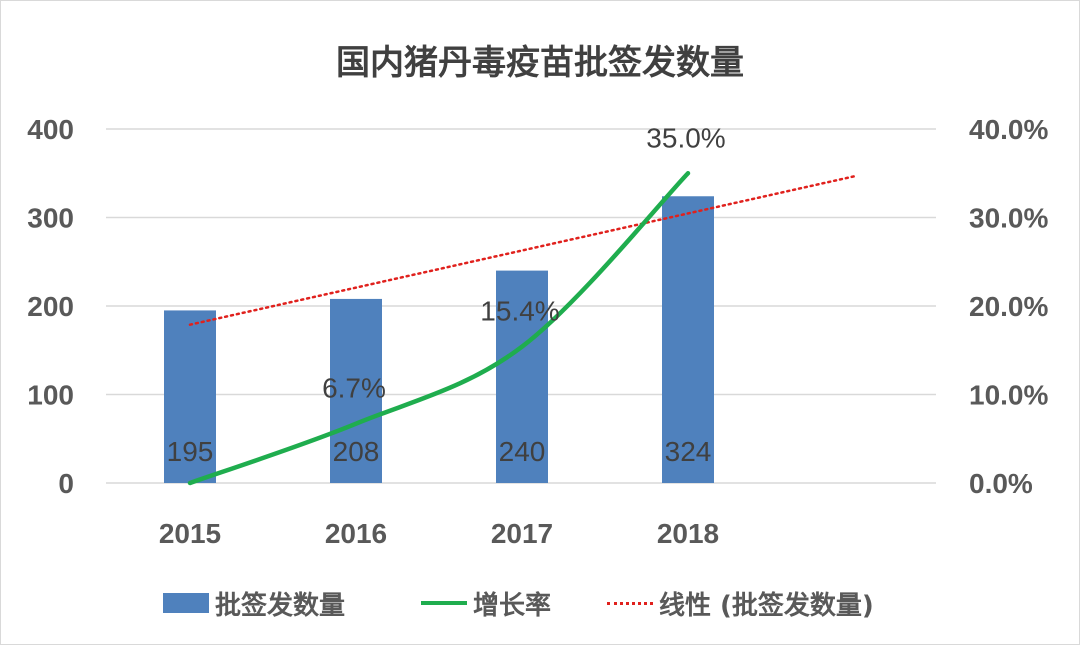 This screenshot has width=1080, height=645. Describe the element at coordinates (190, 533) in the screenshot. I see `x-tick-label: 2015` at that location.